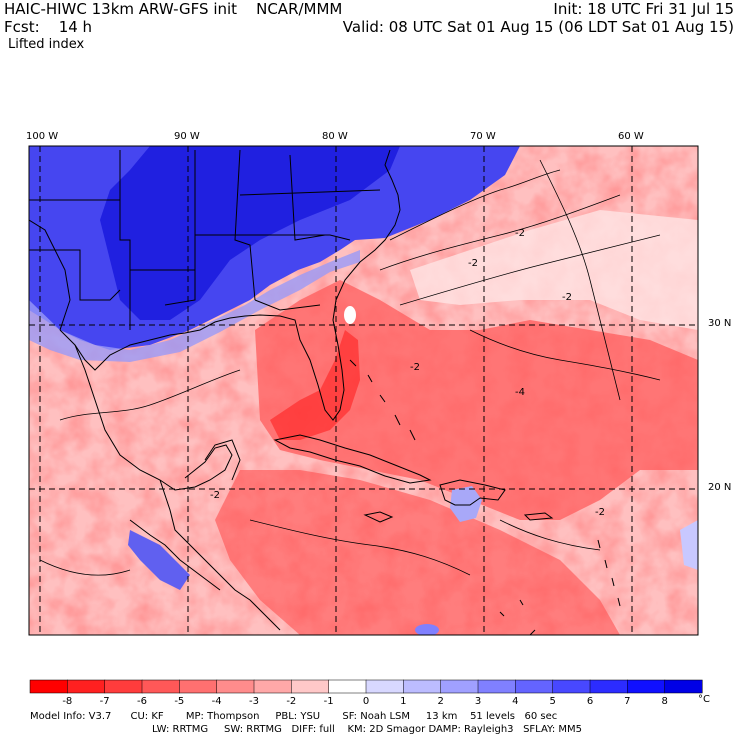 This screenshot has height=740, width=740. I want to click on lat-label-20n: 20 N, so click(720, 487).